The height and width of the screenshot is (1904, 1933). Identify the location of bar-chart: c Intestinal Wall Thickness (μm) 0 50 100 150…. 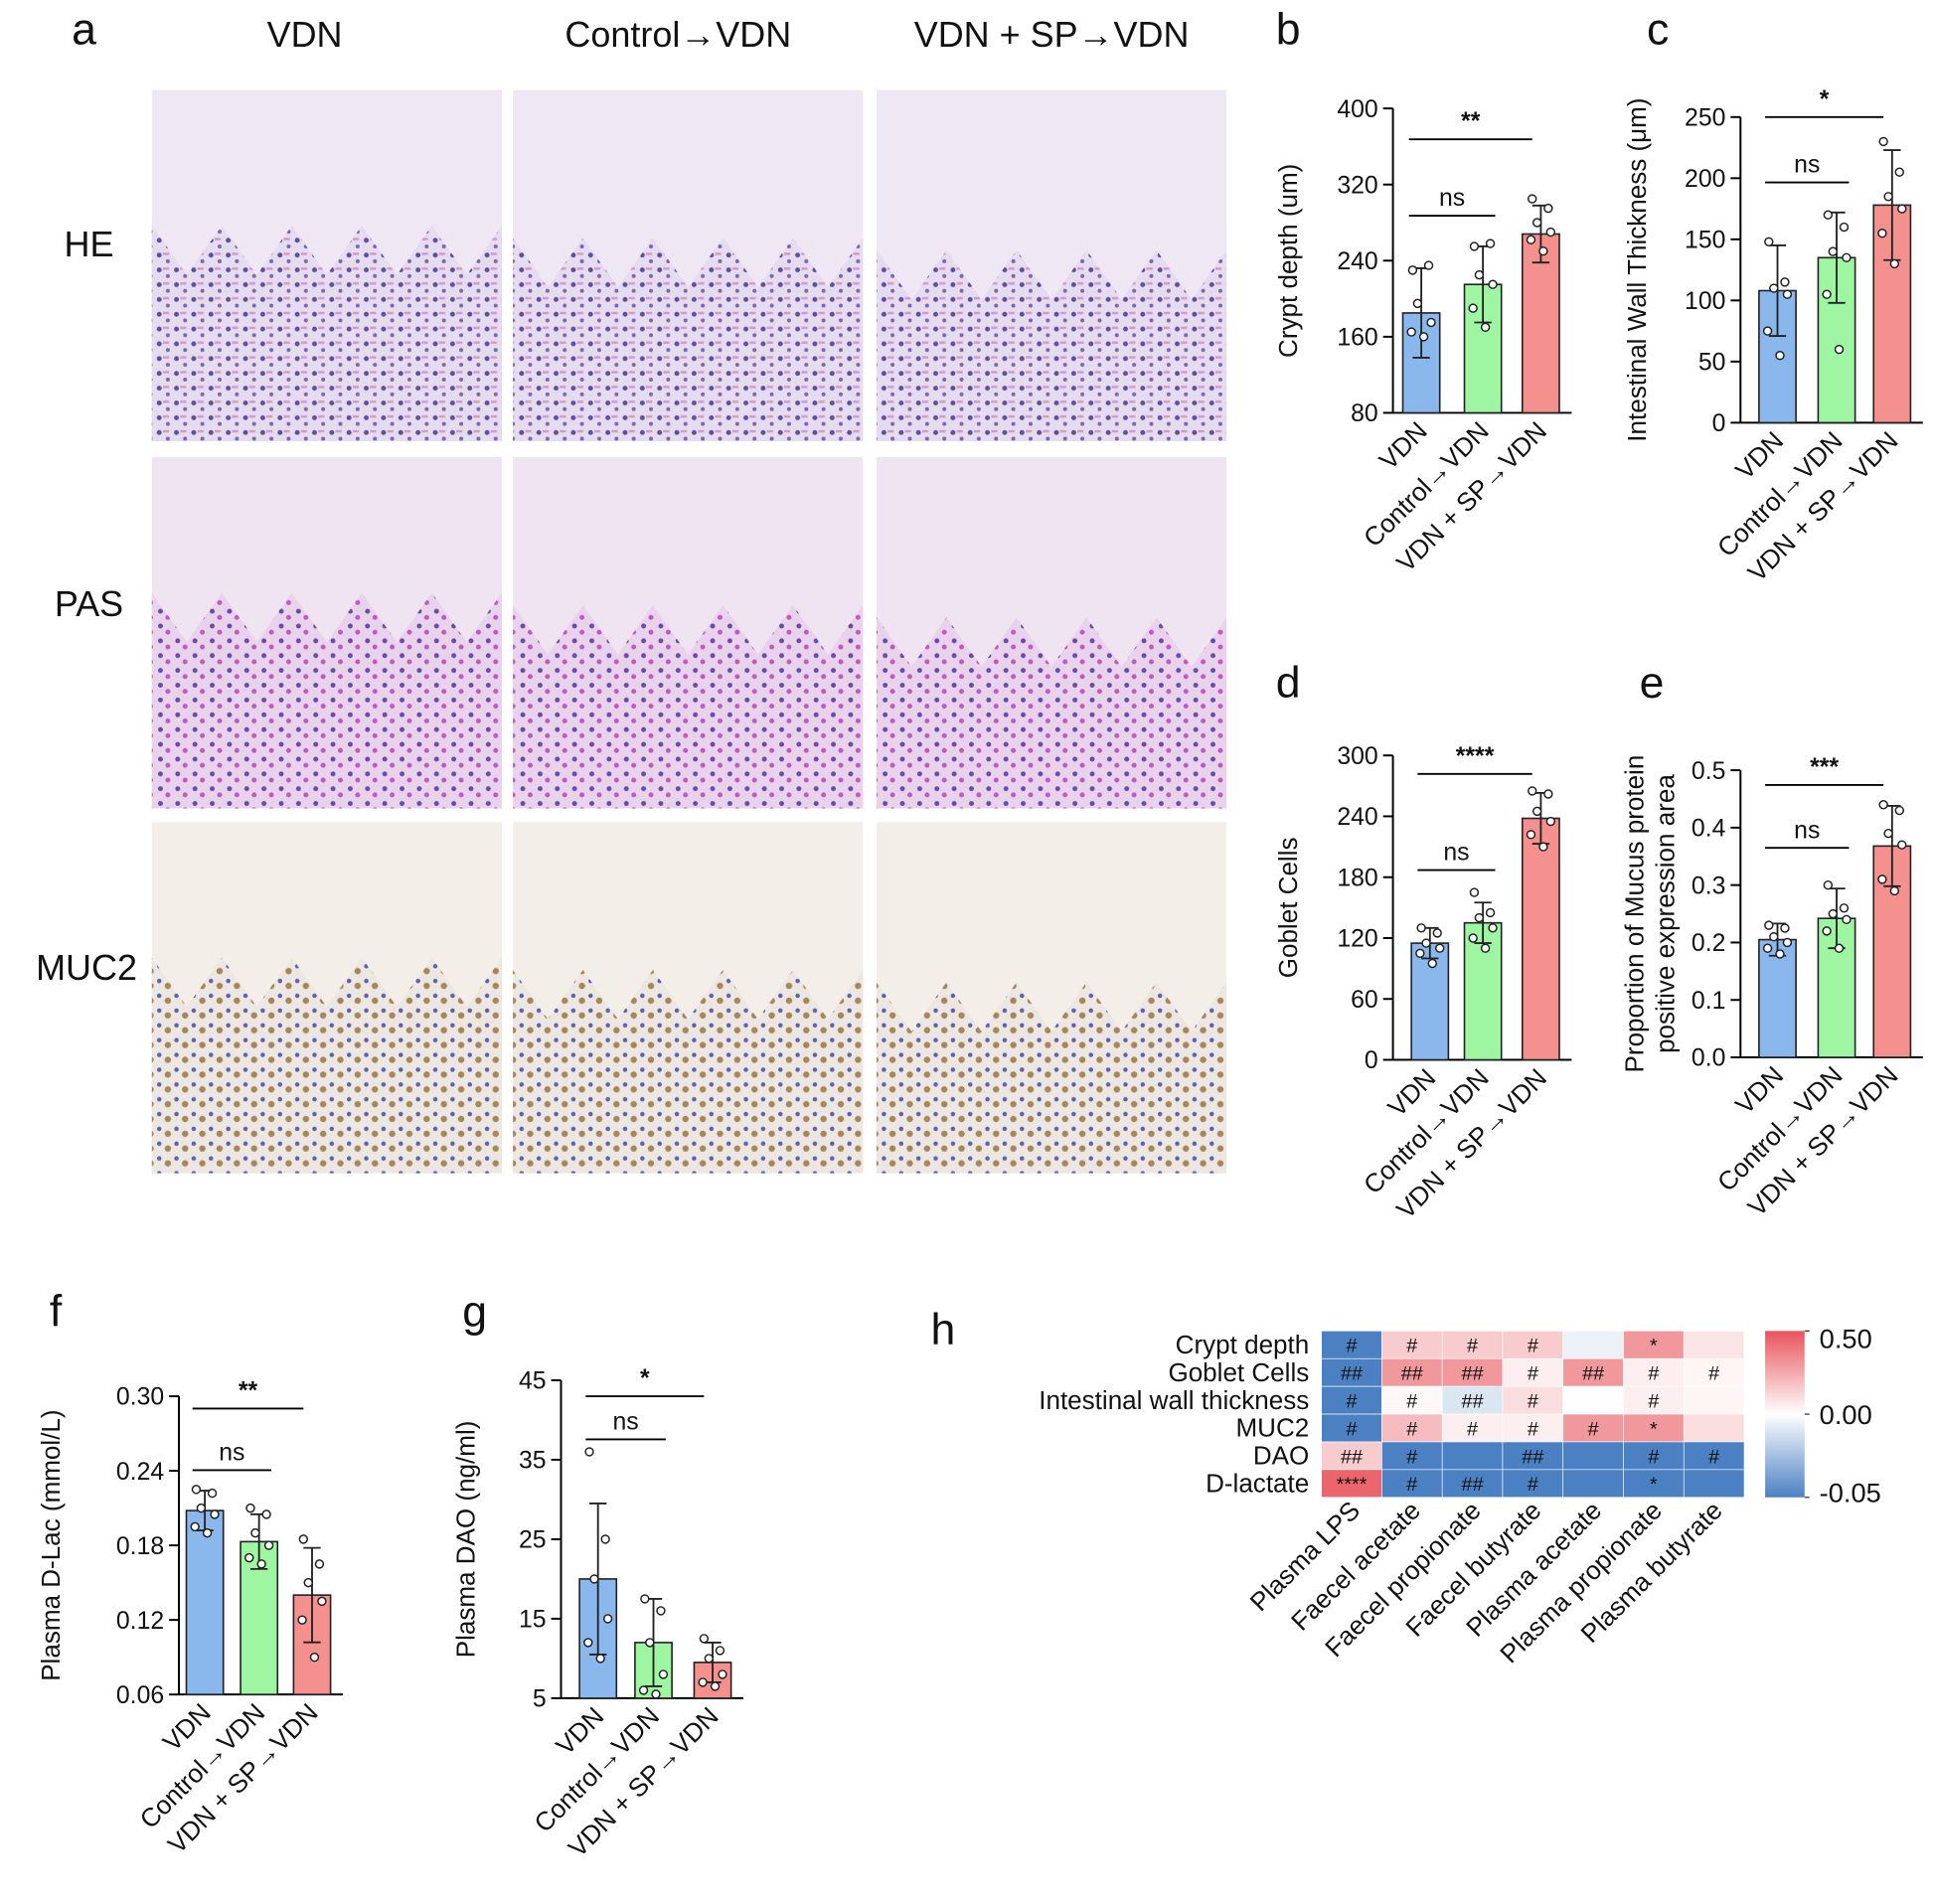
(1772, 296).